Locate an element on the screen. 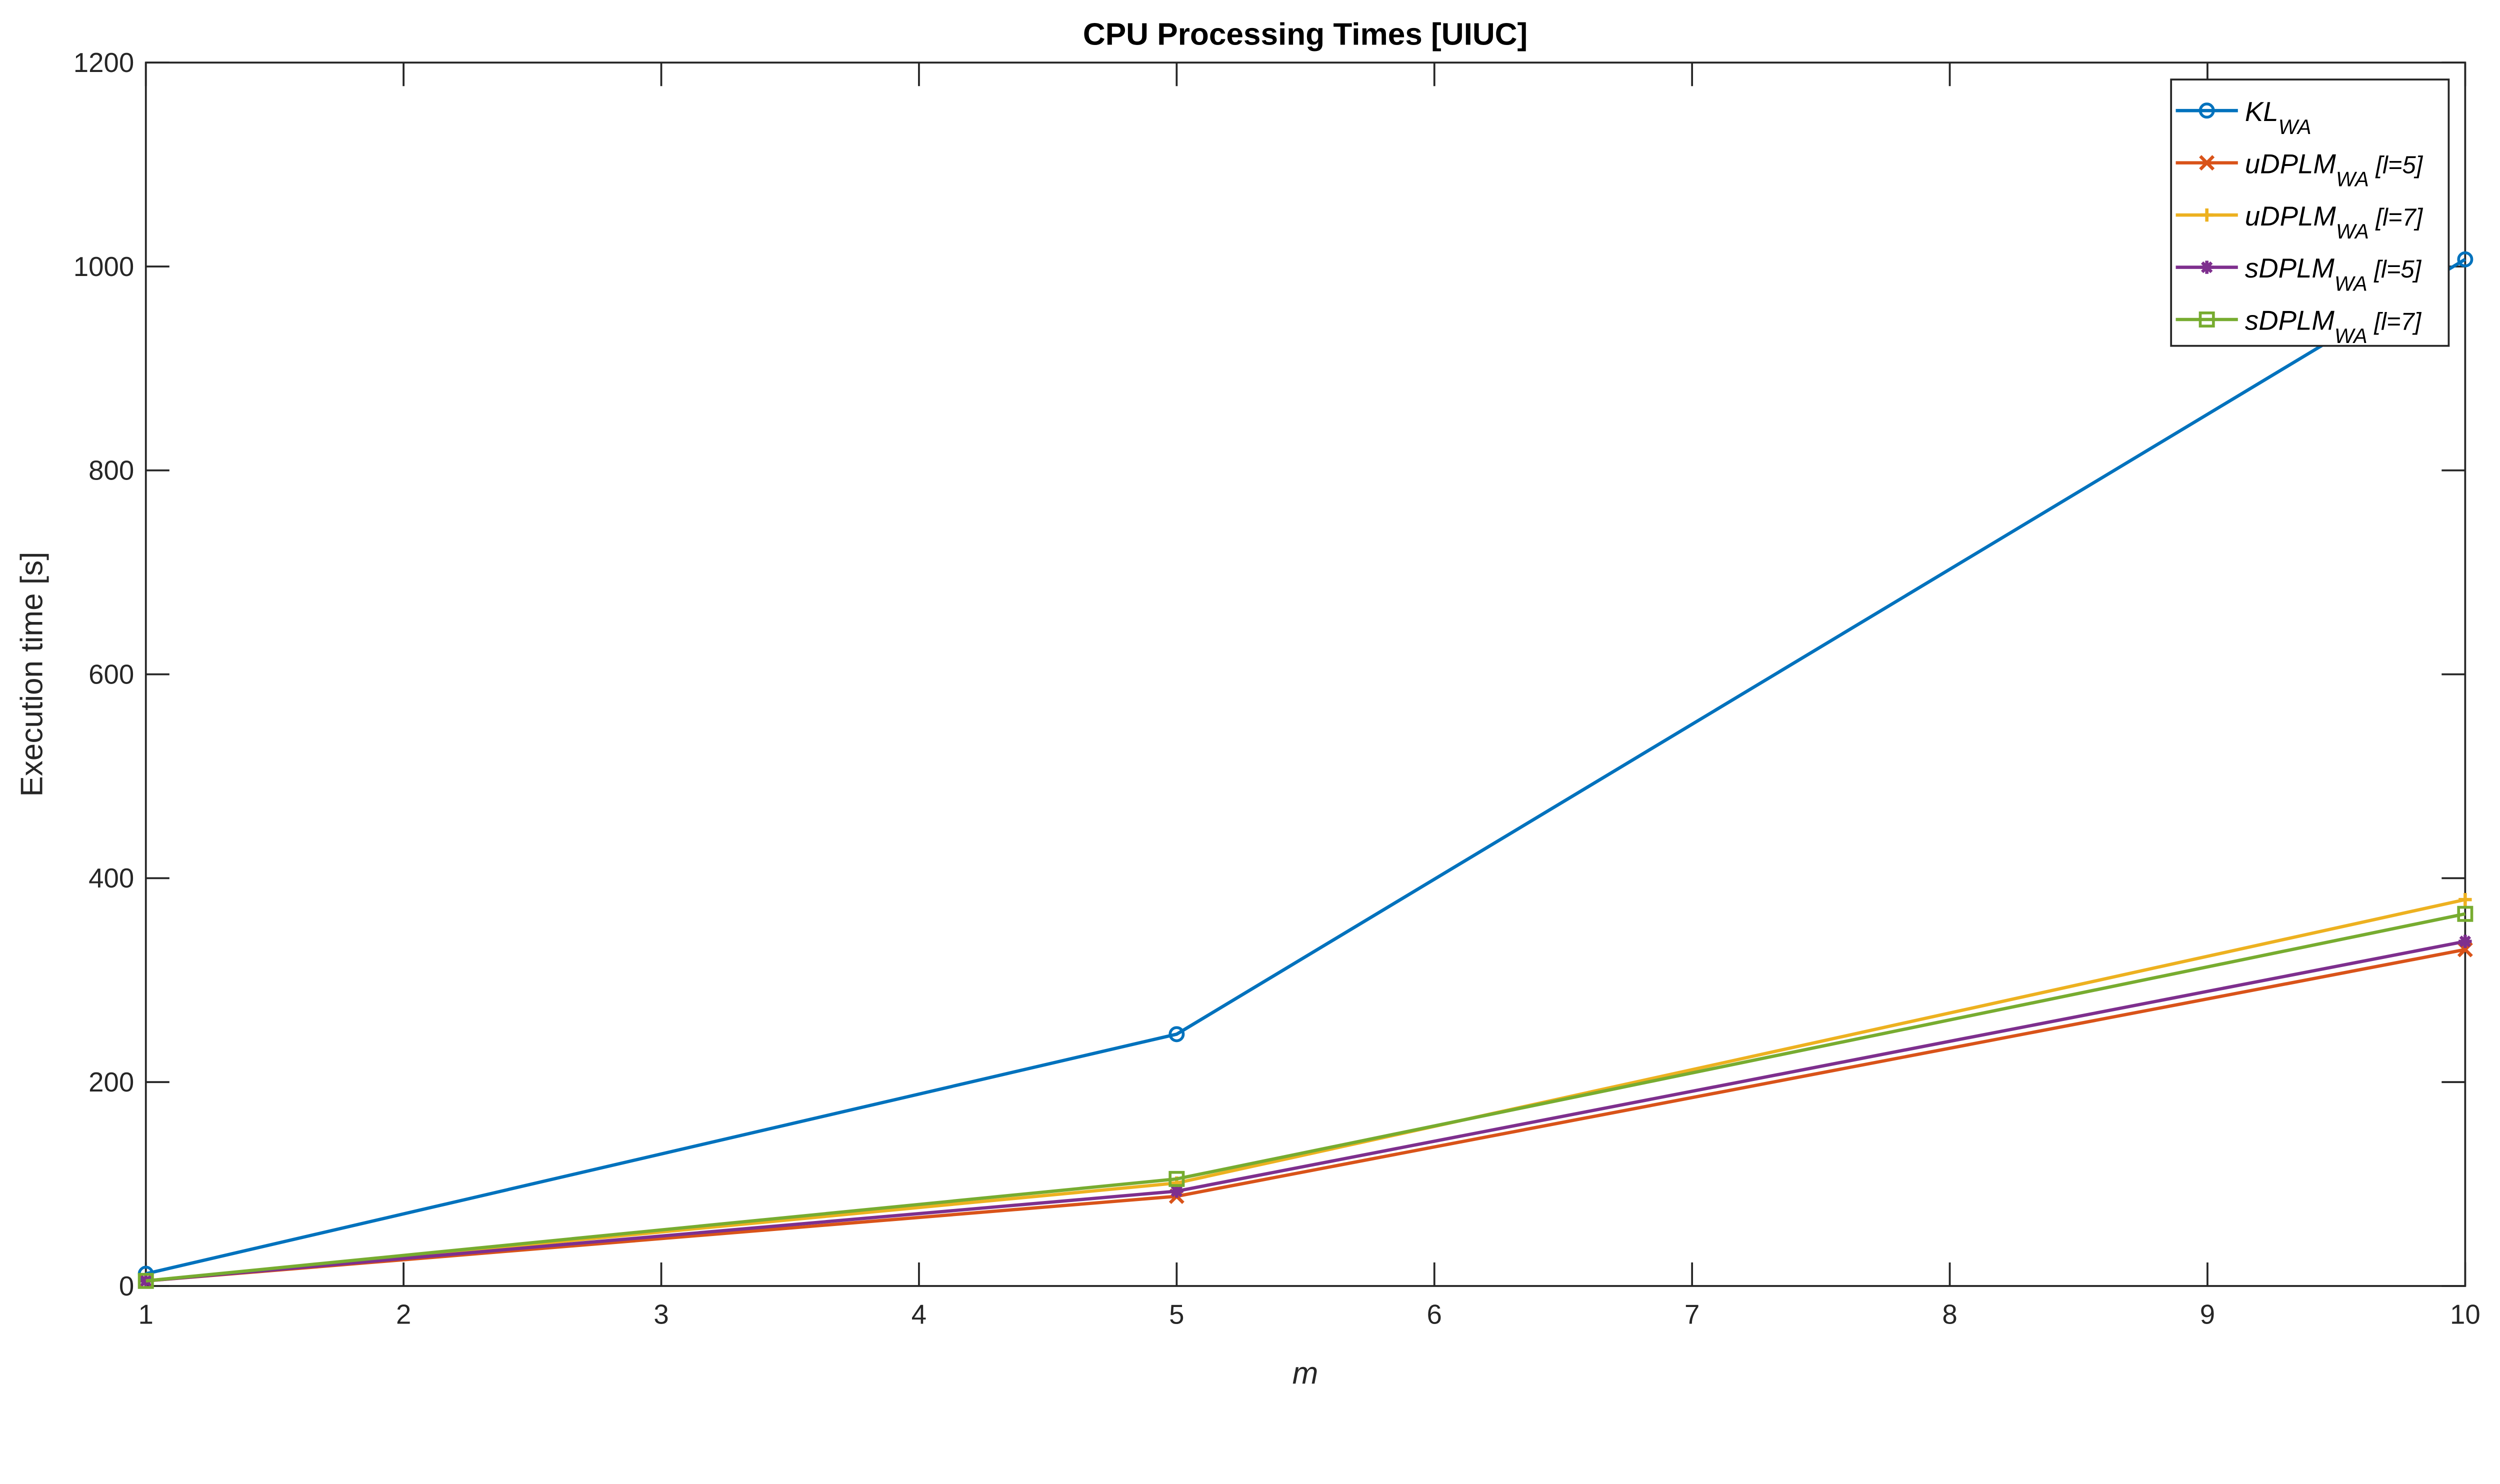 Image resolution: width=2500 pixels, height=1484 pixels. y-axis-label: Execution time [s] is located at coordinates (32, 674).